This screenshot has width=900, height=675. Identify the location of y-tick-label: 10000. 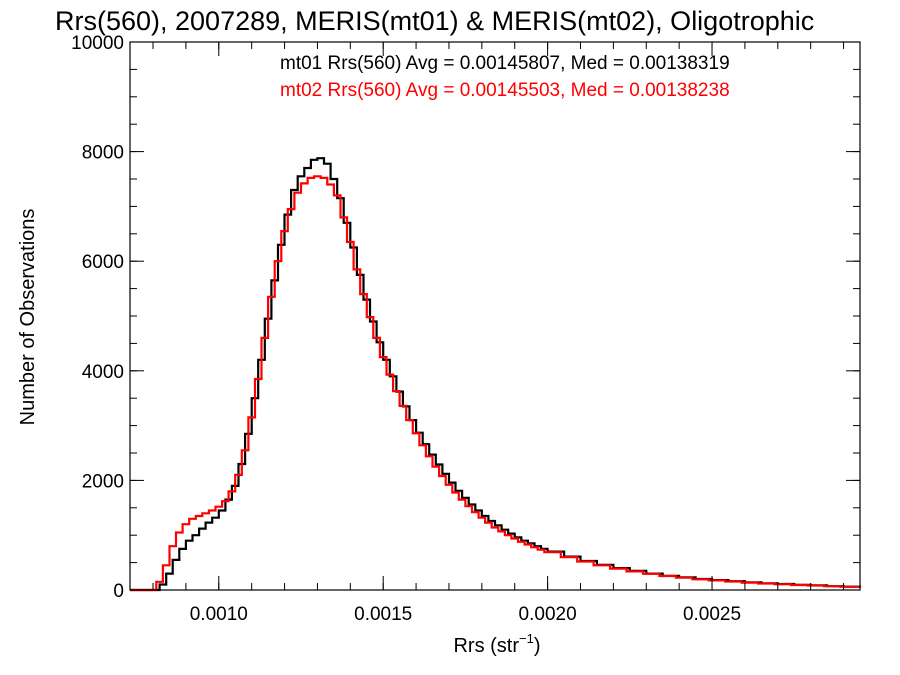
(97, 43).